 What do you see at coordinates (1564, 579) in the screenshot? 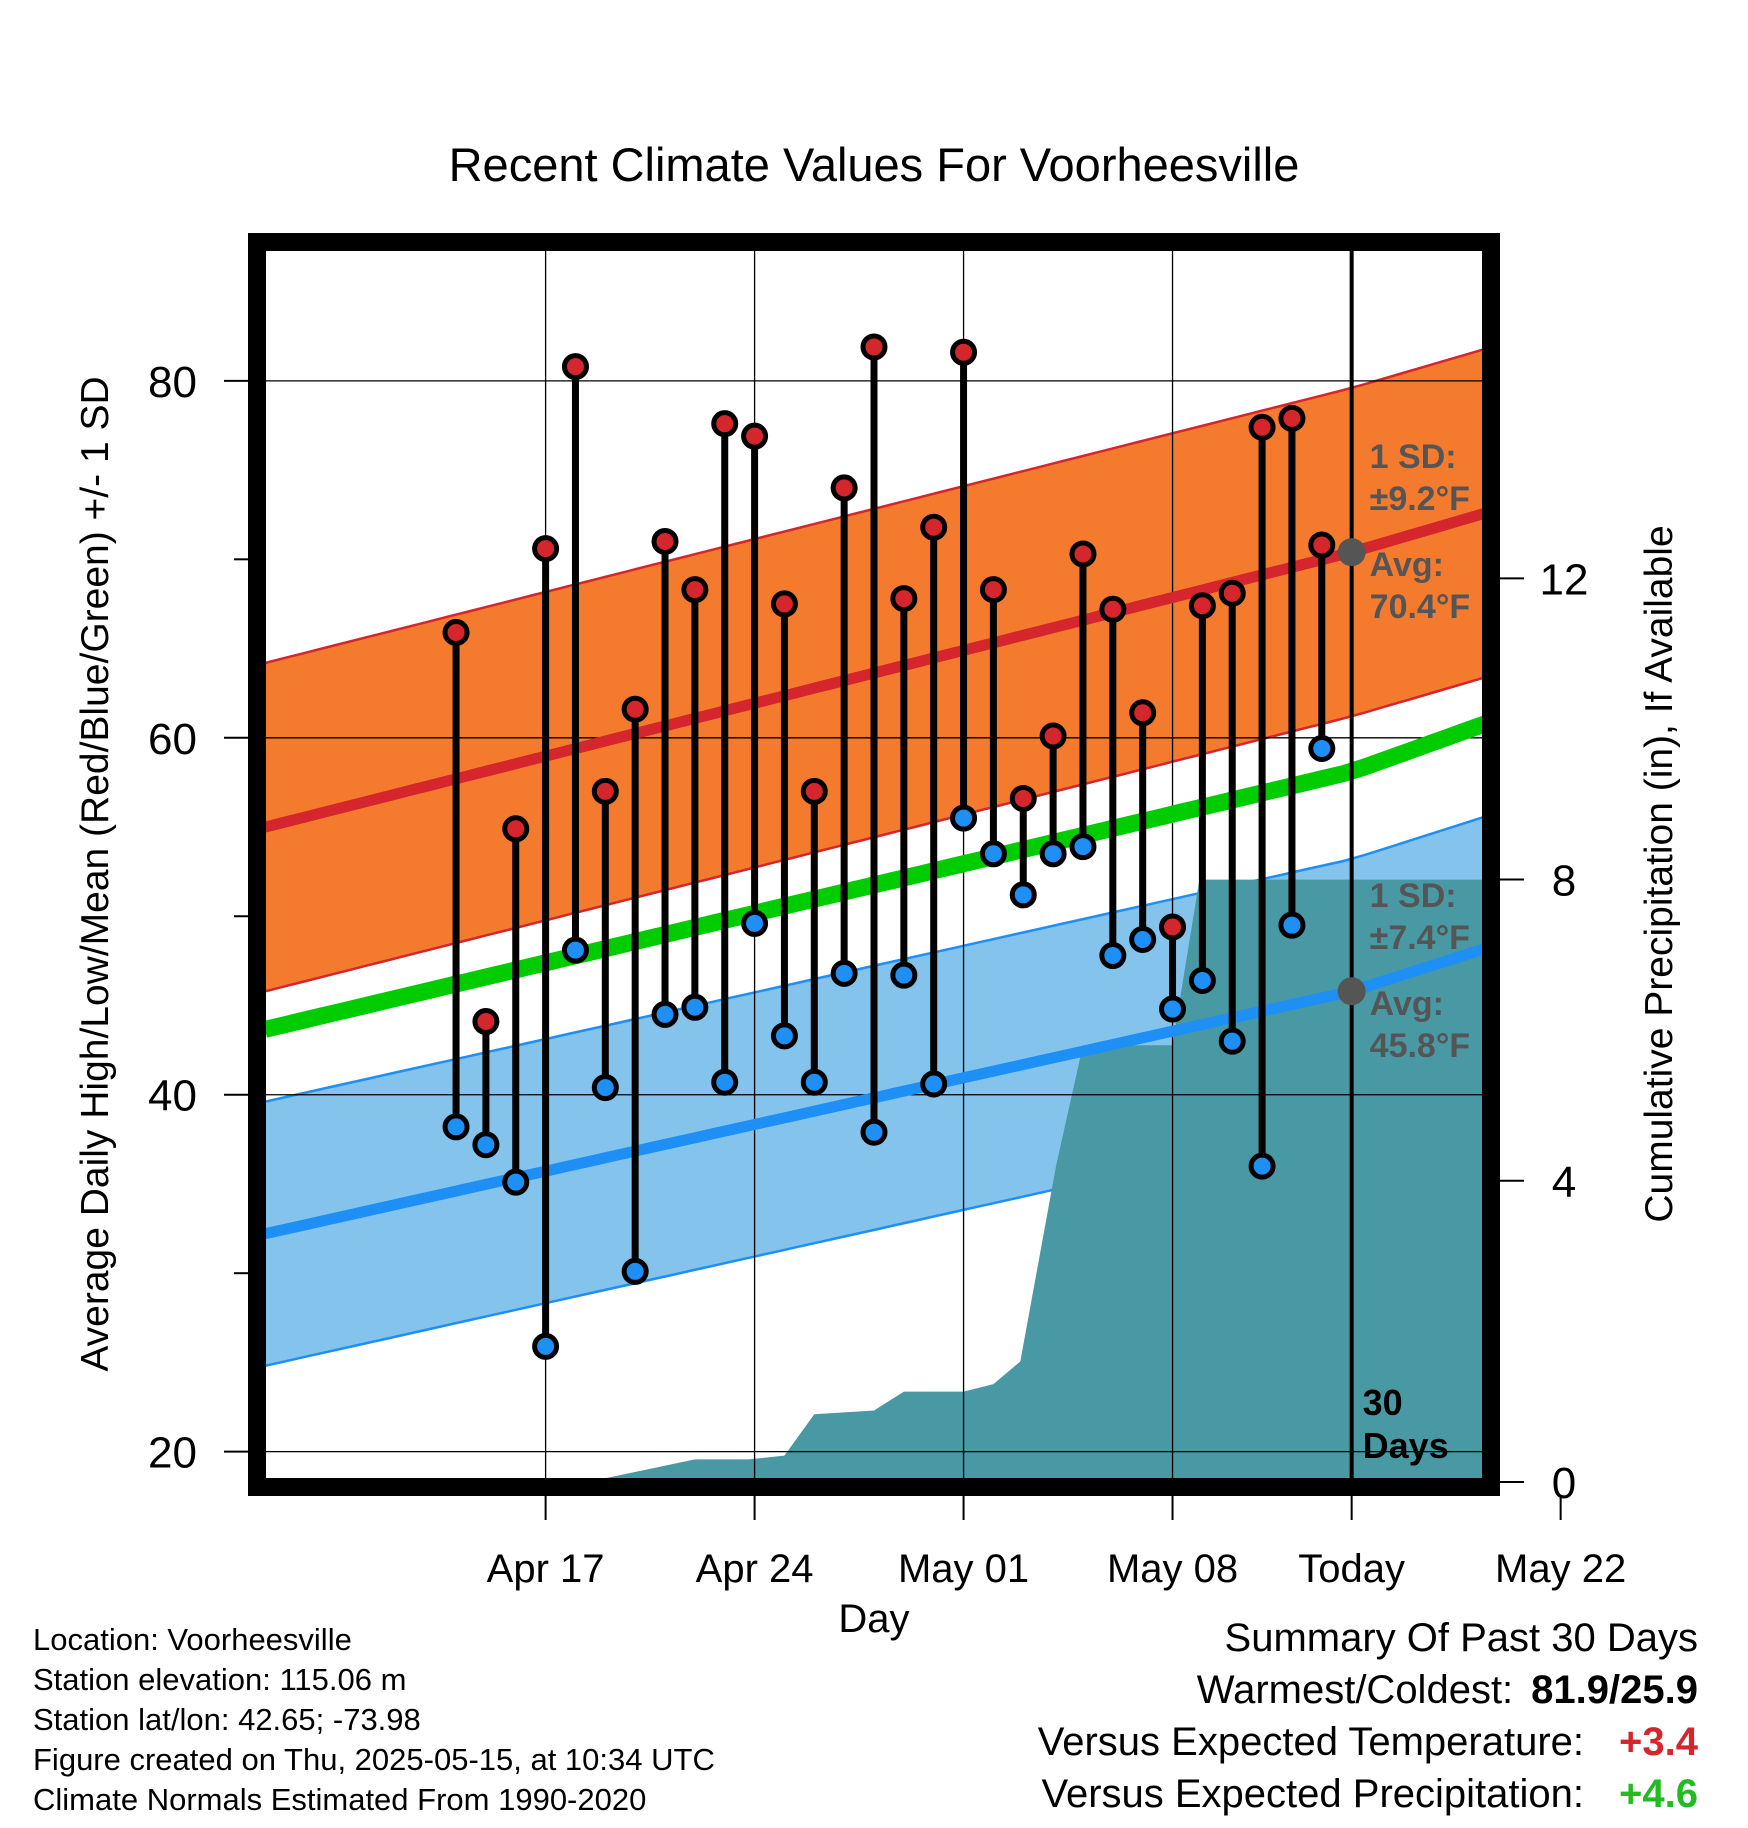
I see `y-right-tick-label: 12` at bounding box center [1564, 579].